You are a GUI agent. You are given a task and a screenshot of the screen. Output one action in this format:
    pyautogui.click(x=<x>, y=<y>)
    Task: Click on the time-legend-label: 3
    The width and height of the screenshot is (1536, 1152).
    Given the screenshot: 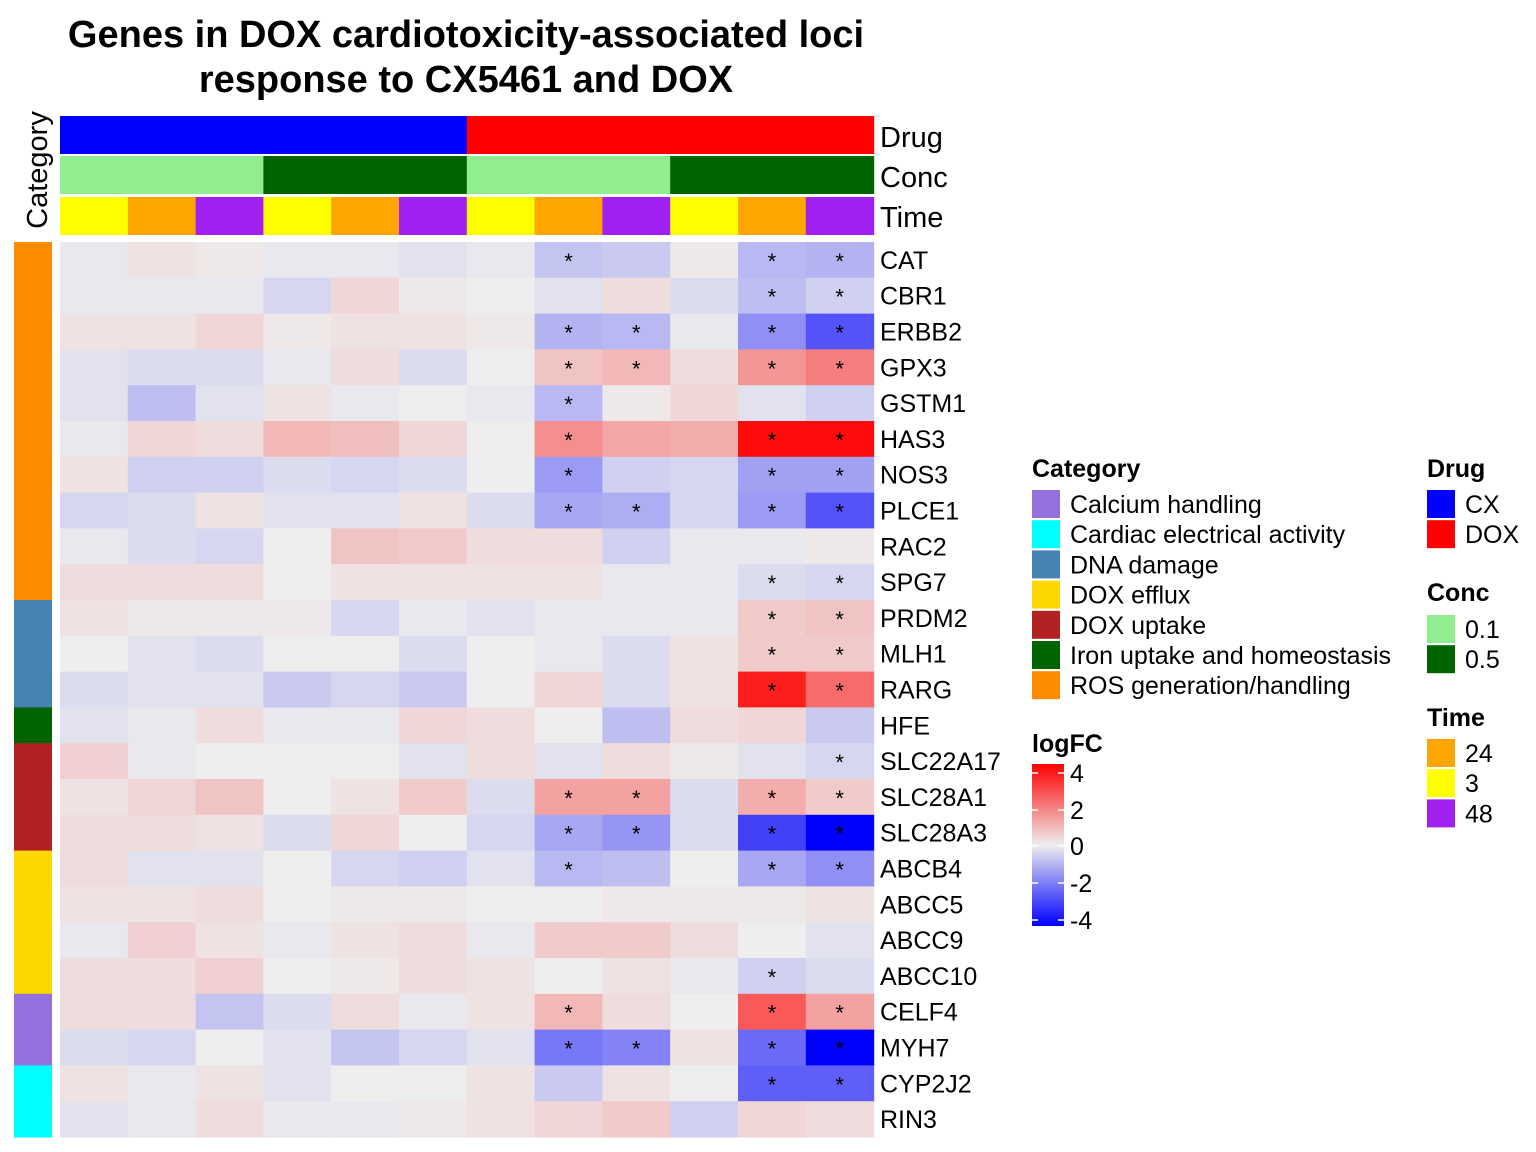 What is the action you would take?
    pyautogui.click(x=1472, y=784)
    